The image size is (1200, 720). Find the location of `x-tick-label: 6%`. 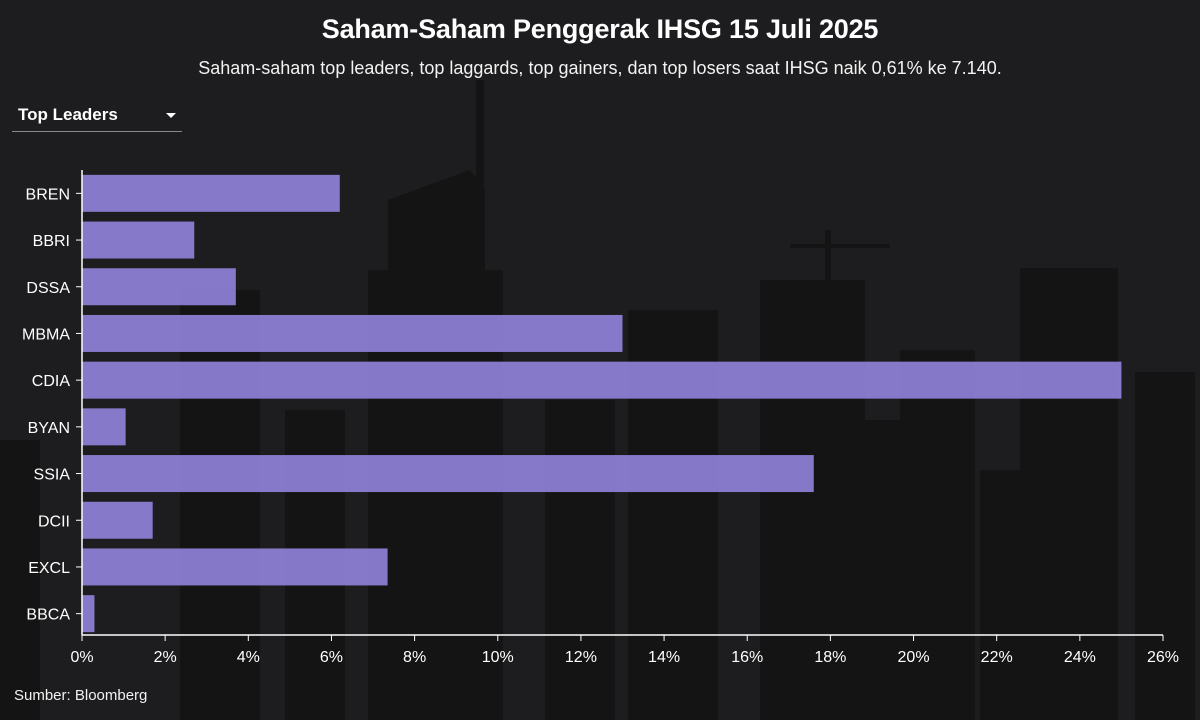

x-tick-label: 6% is located at coordinates (331, 657).